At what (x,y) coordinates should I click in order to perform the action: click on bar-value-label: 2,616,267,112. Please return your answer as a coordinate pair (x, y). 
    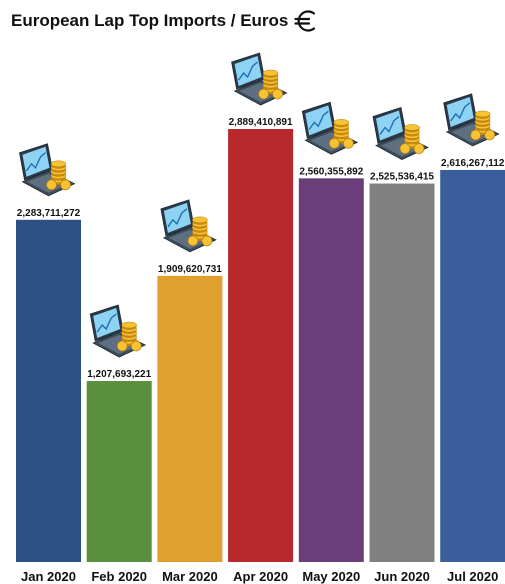
    Looking at the image, I should click on (473, 163).